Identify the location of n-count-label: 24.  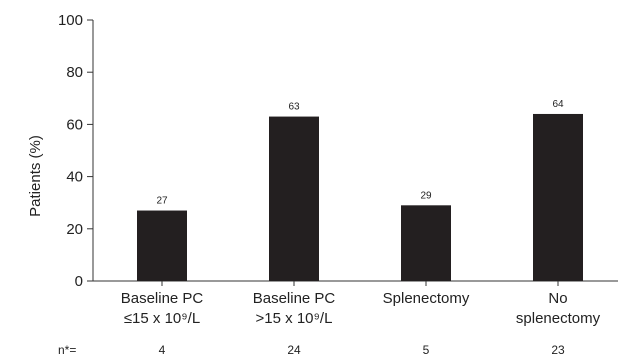
(294, 350).